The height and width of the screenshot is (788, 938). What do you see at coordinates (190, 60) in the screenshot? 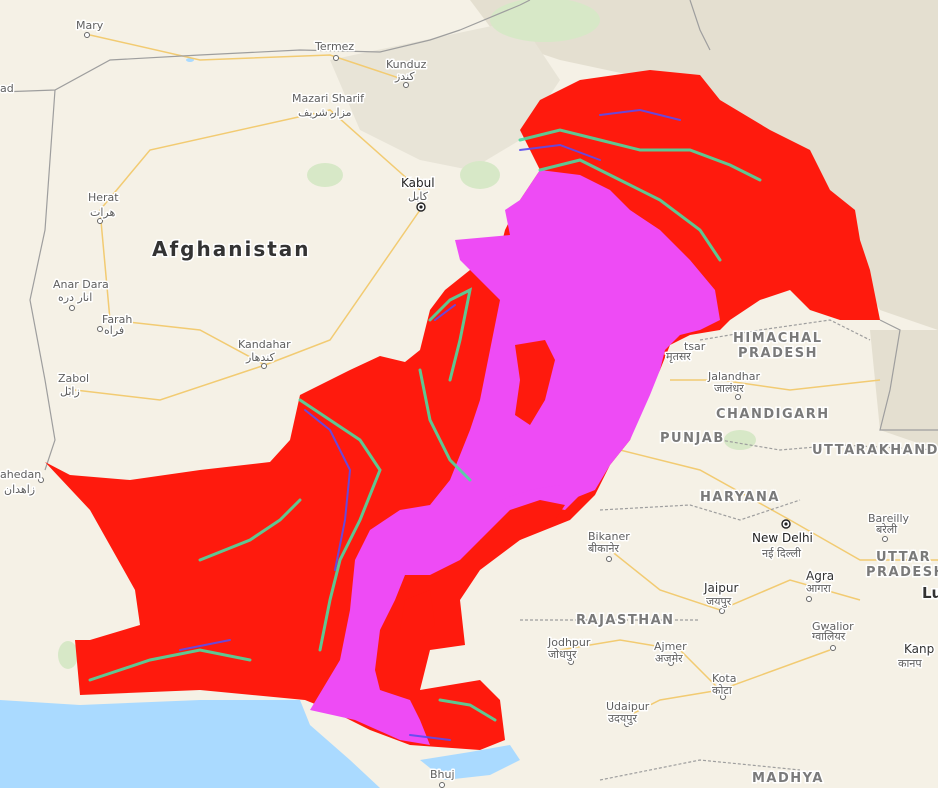
I see `lake` at bounding box center [190, 60].